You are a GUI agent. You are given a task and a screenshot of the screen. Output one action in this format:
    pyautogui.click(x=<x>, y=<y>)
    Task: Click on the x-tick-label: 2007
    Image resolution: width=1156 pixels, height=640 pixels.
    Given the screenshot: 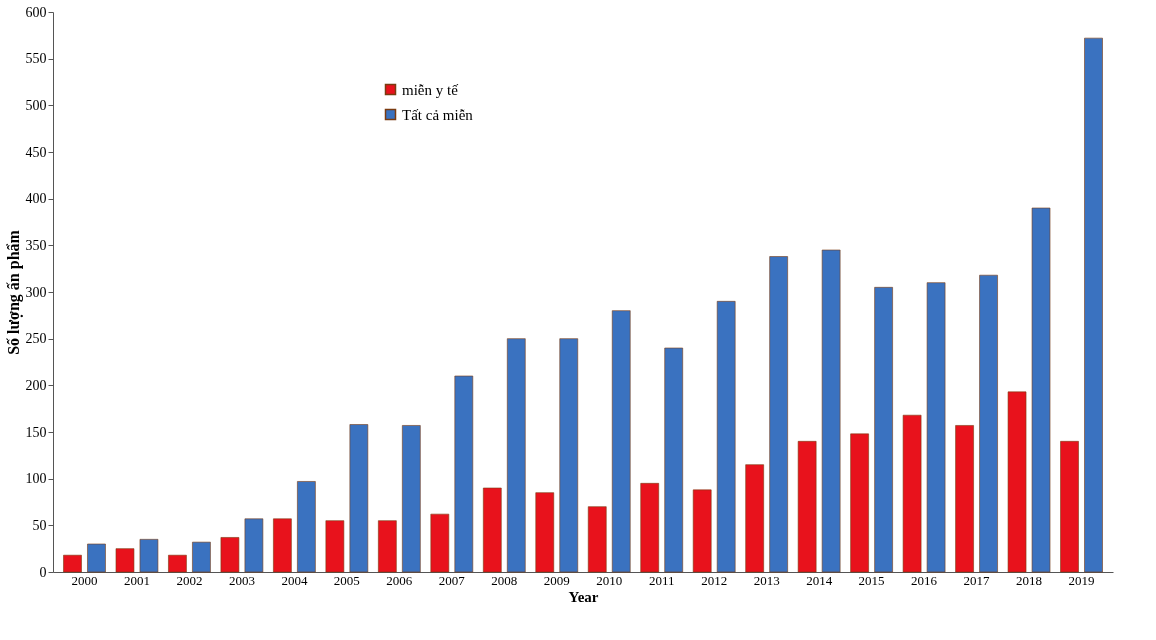 What is the action you would take?
    pyautogui.click(x=452, y=580)
    